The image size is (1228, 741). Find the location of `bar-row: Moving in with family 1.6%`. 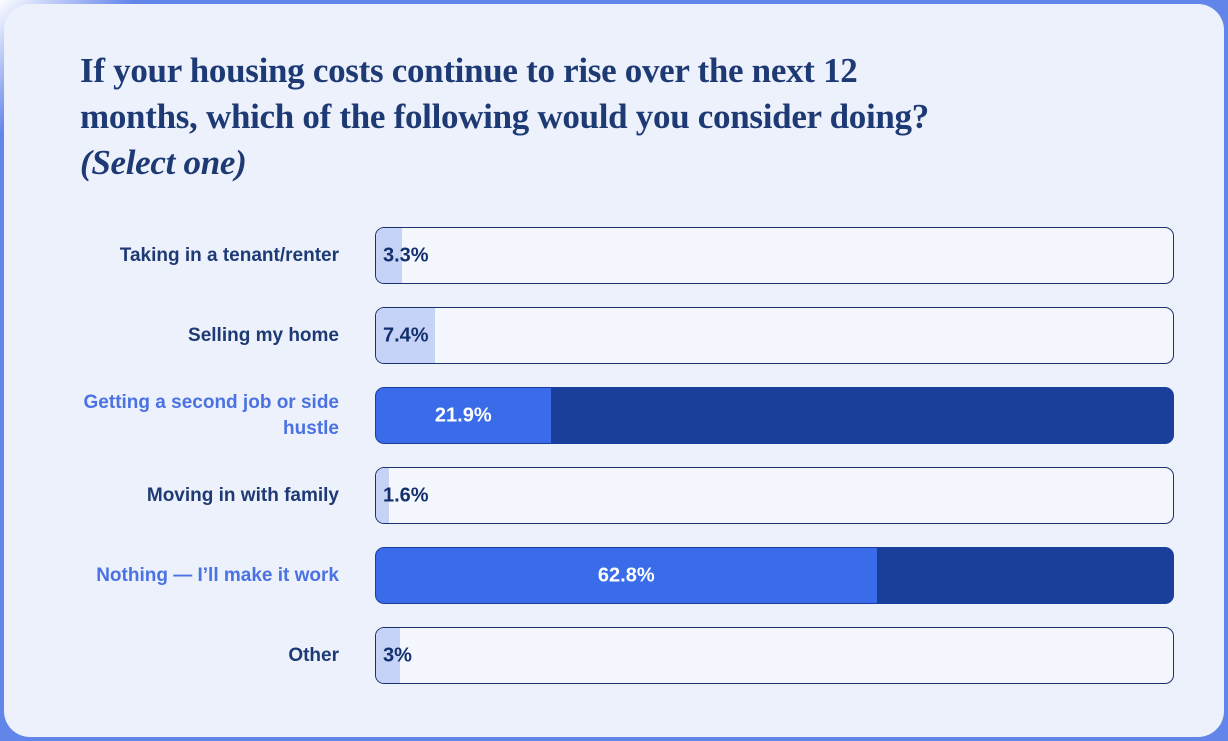

bar-row: Moving in with family 1.6% is located at coordinates (627, 495).